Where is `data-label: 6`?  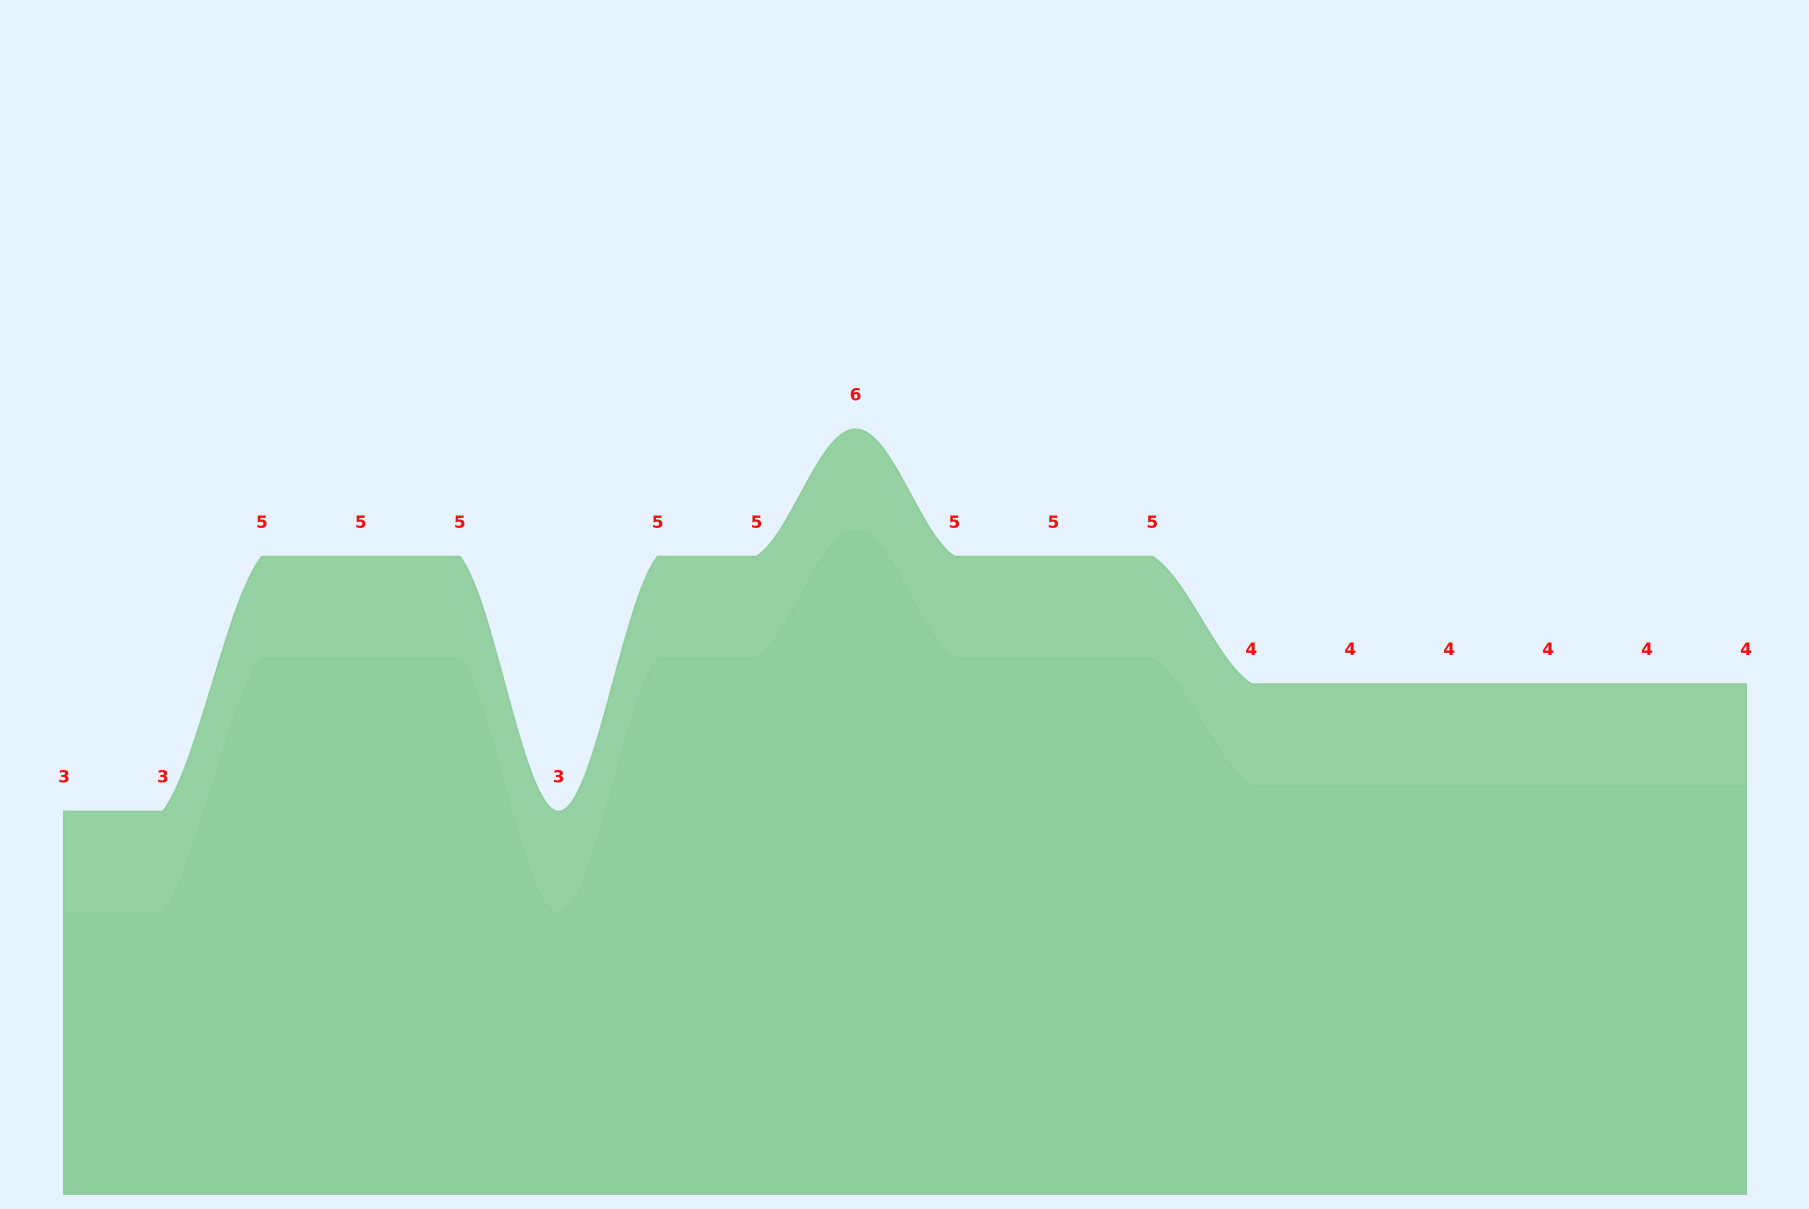 data-label: 6 is located at coordinates (856, 395).